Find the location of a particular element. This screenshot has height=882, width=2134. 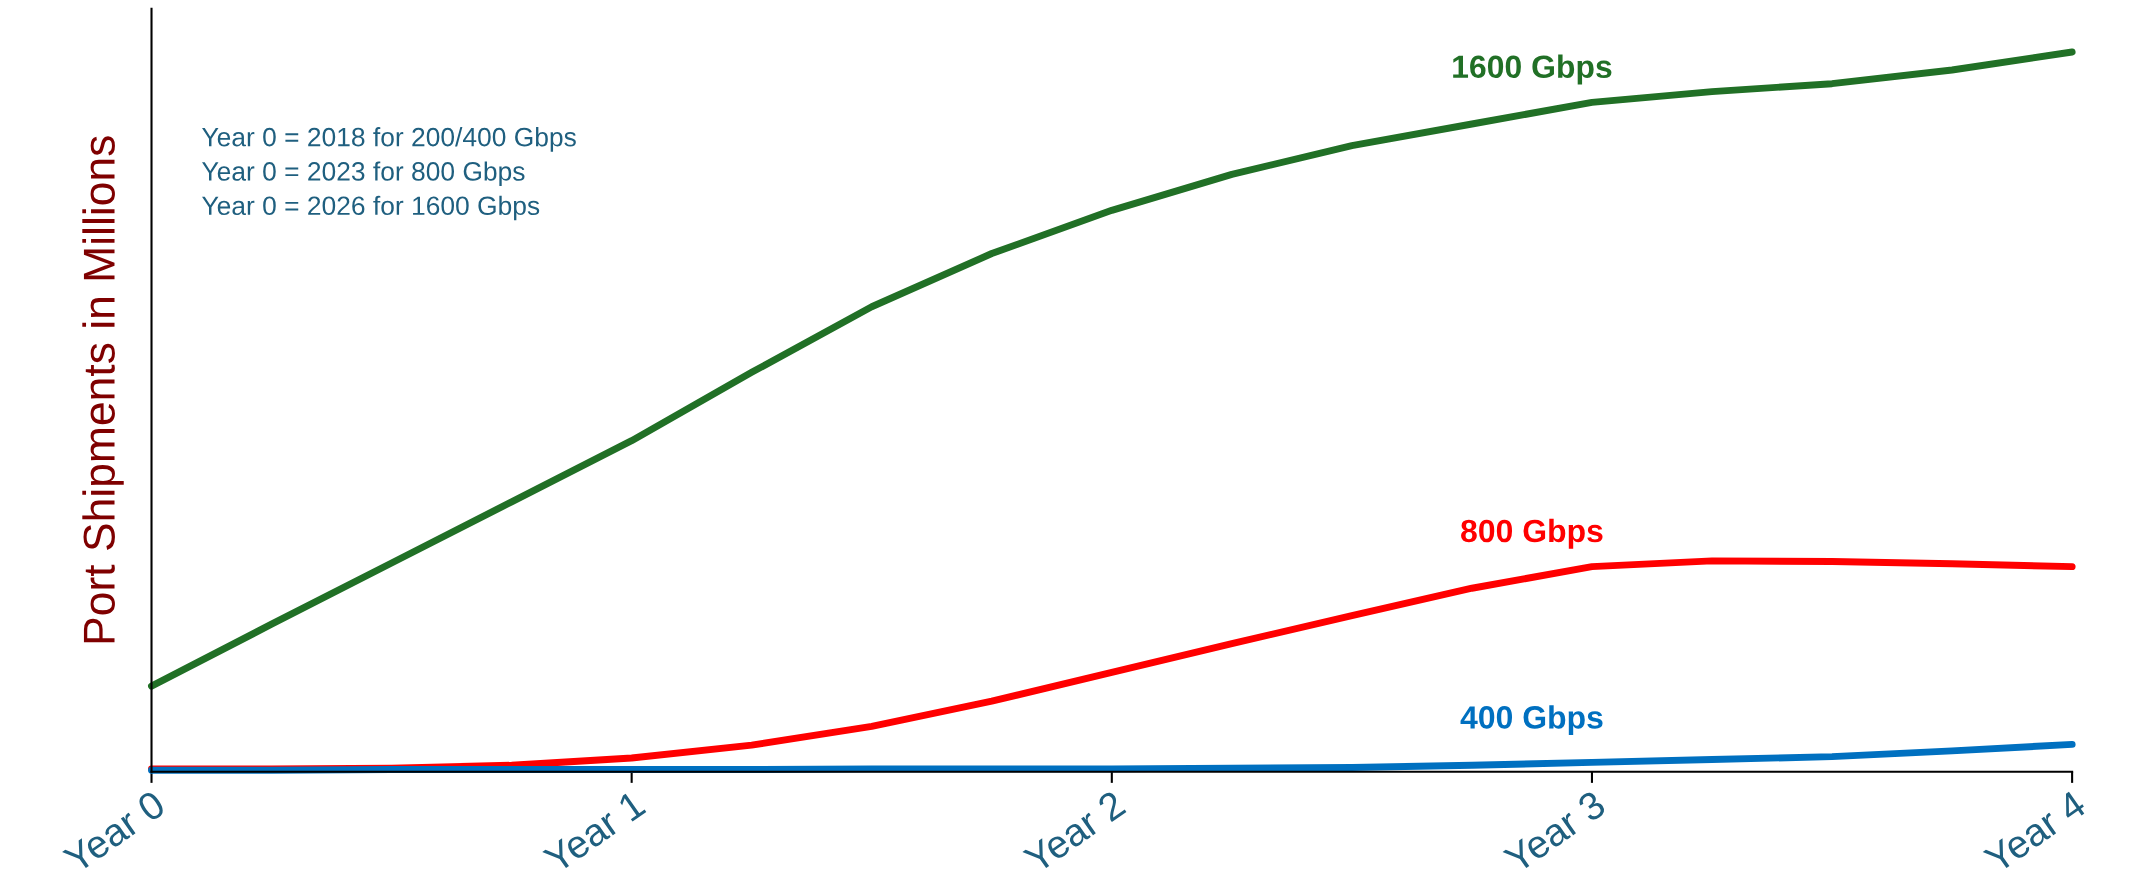

x-tick-label: Year 2 is located at coordinates (1074, 832).